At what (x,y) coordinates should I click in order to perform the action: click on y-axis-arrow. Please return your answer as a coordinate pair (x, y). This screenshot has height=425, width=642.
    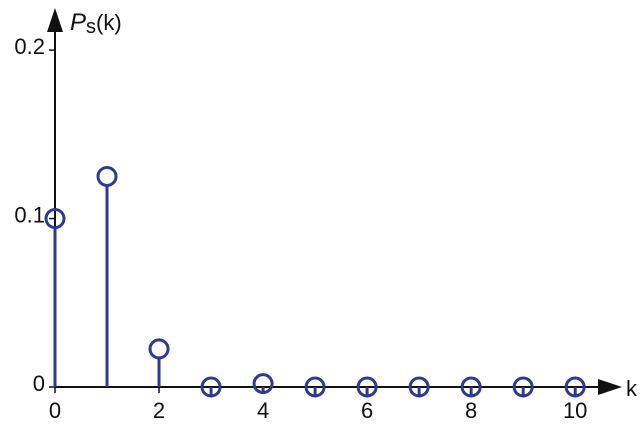
    Looking at the image, I should click on (55, 20).